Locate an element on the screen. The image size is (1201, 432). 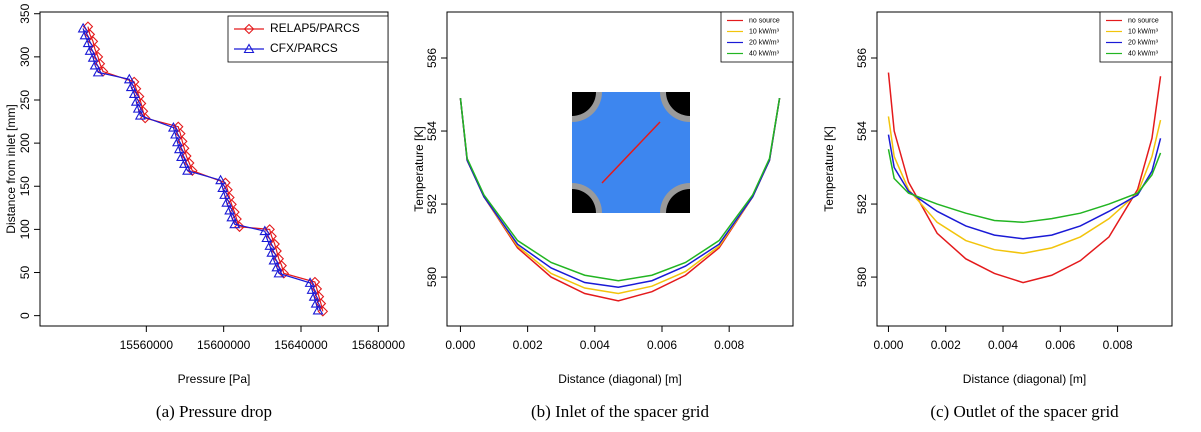
caption: (a) Pressure drop is located at coordinates (214, 411).